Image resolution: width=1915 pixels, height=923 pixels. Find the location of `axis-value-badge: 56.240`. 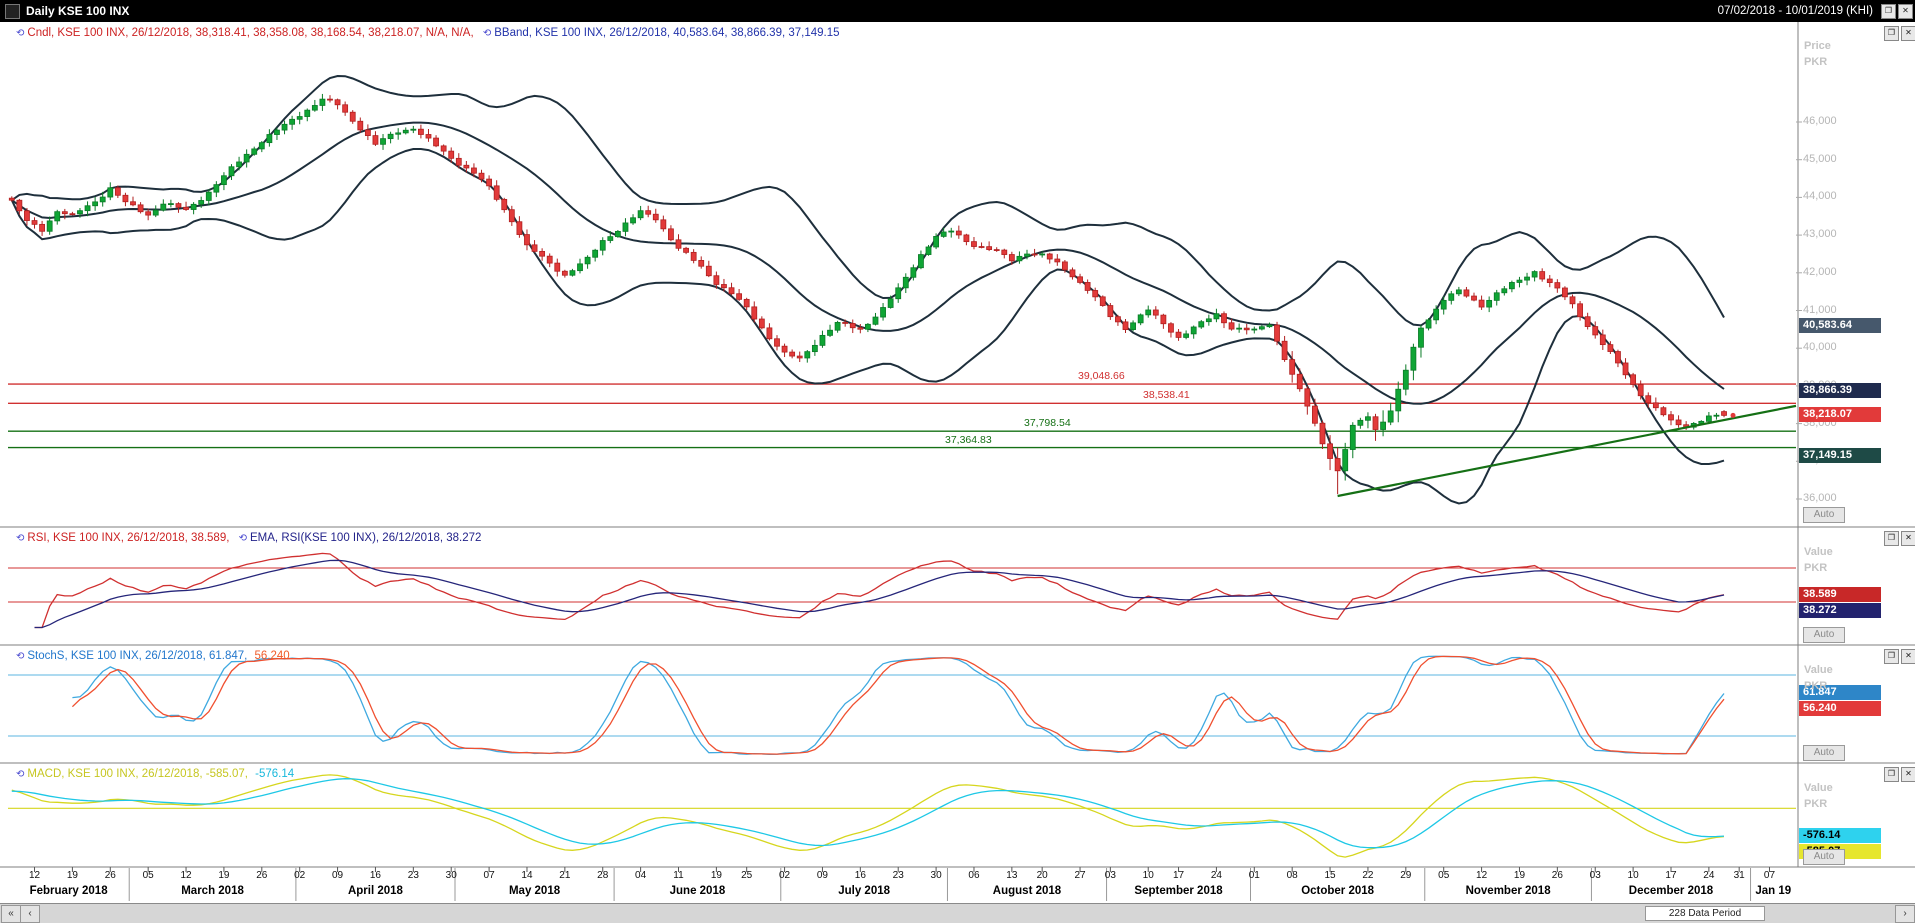

axis-value-badge: 56.240 is located at coordinates (1840, 709).